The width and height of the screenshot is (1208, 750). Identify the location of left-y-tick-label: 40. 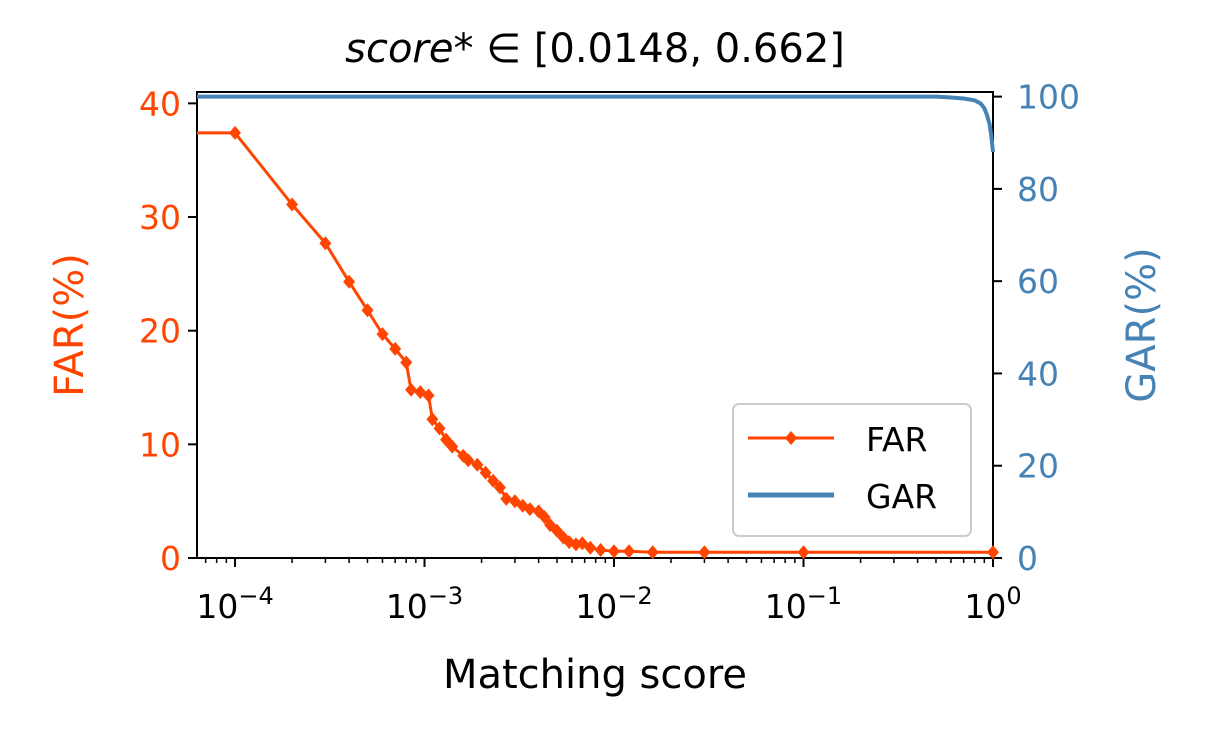
(160, 103).